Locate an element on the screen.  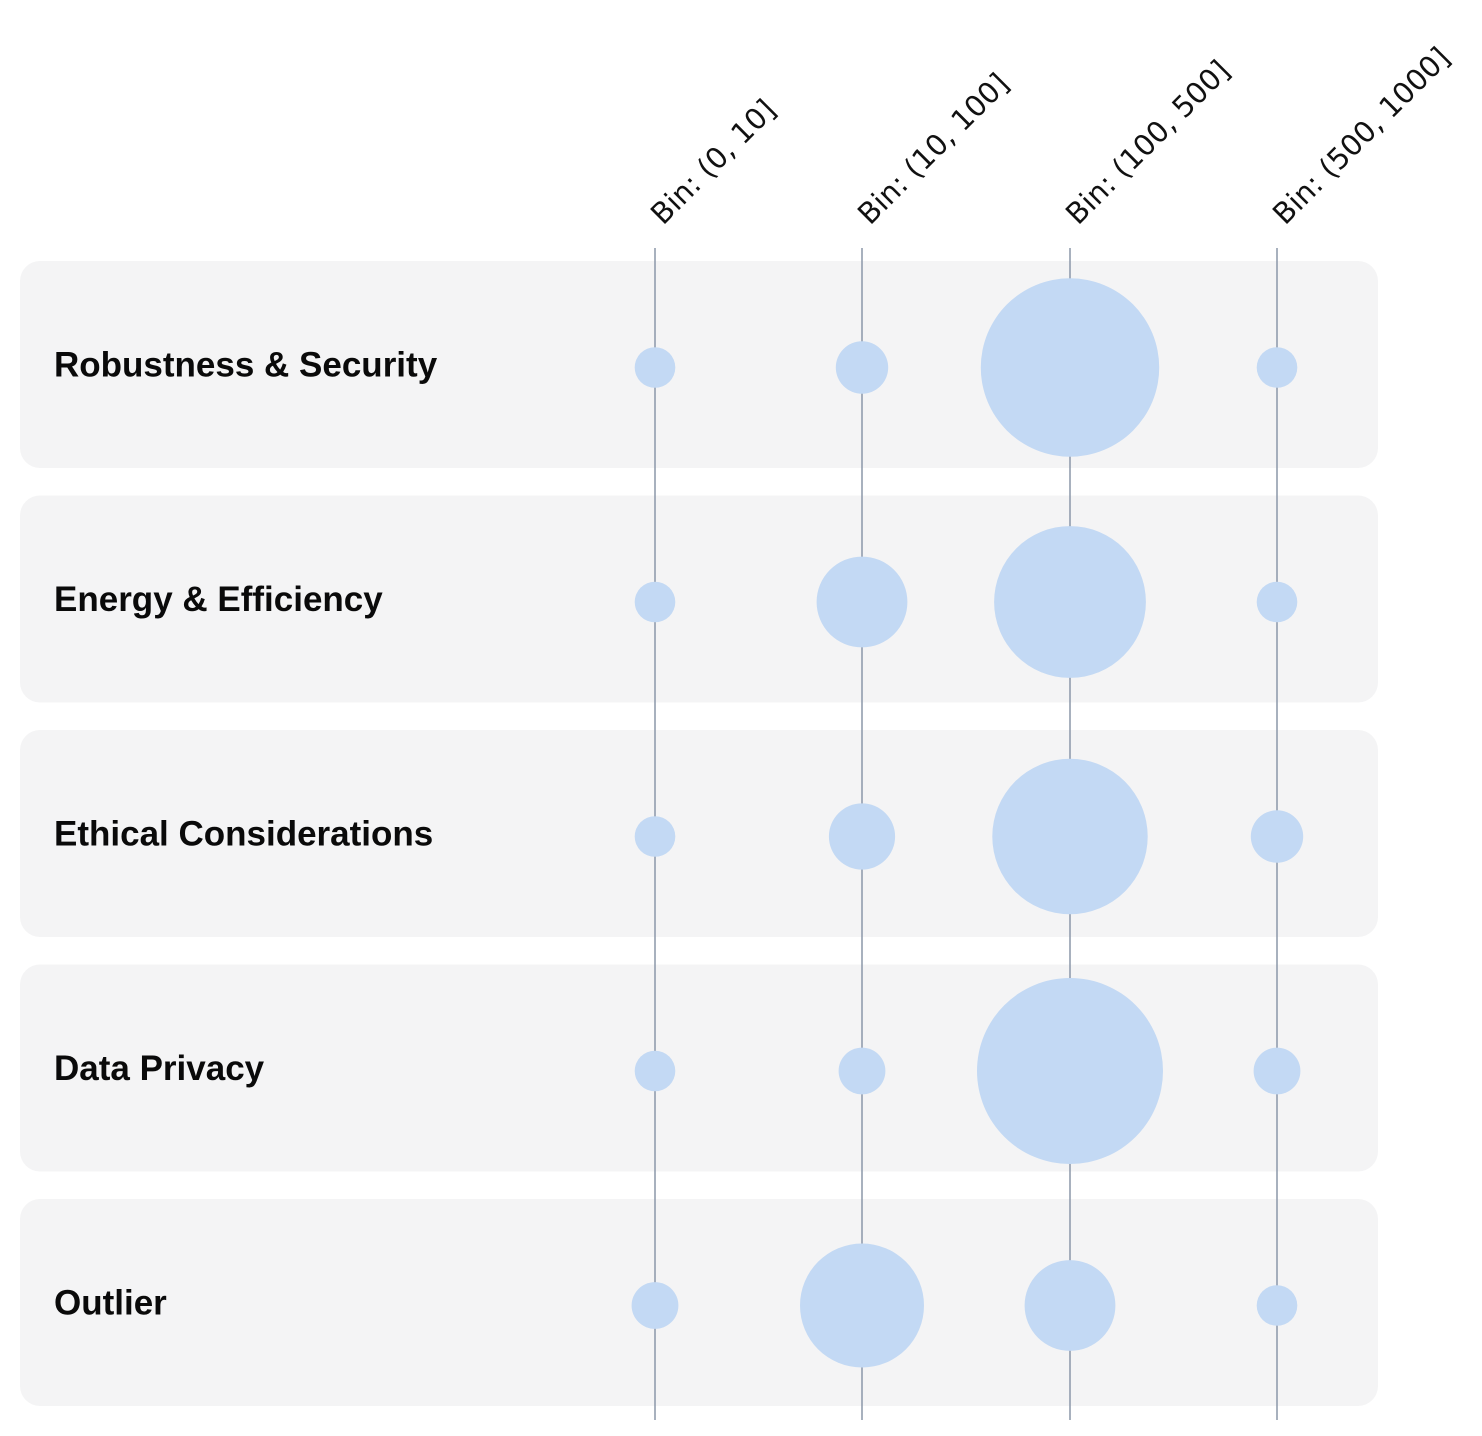
row-background-outlier is located at coordinates (699, 1302).